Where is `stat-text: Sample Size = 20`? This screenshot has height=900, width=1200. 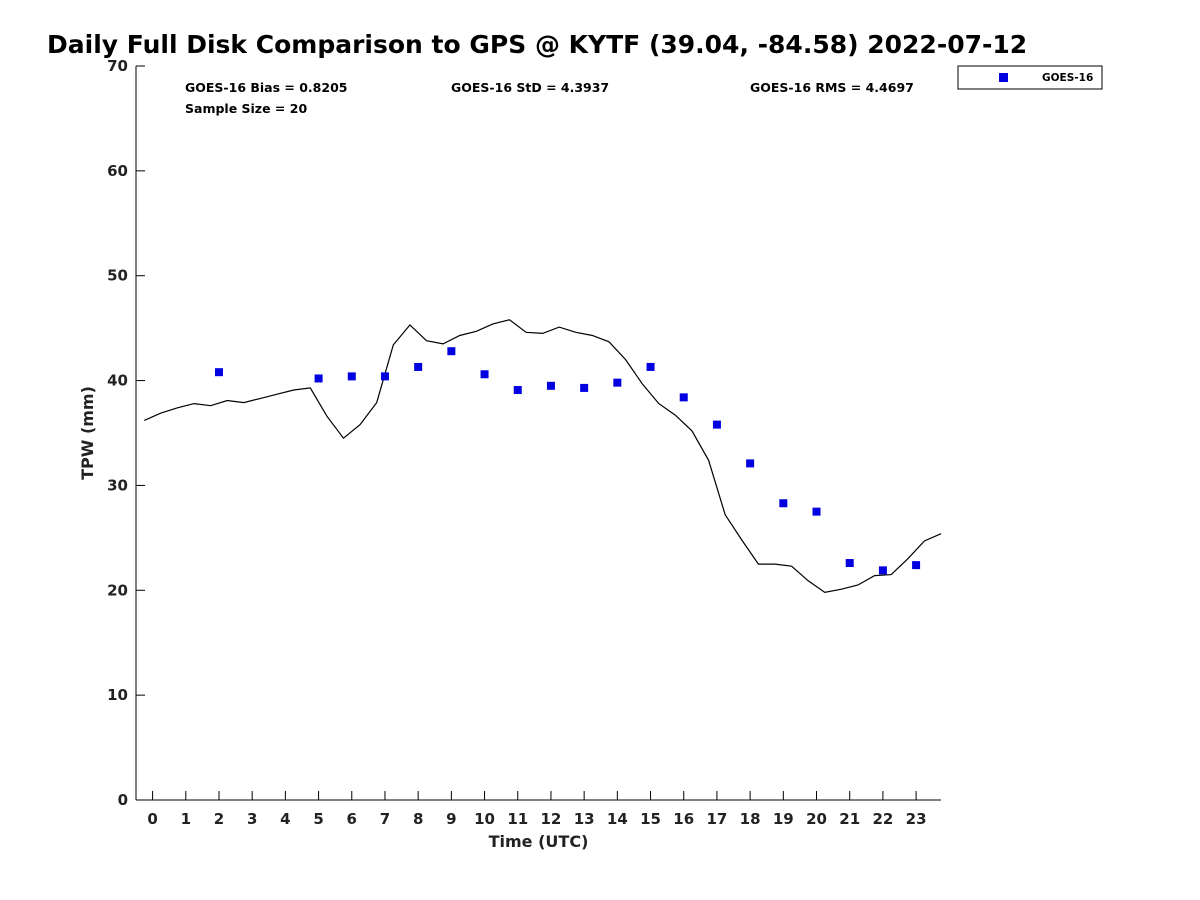 stat-text: Sample Size = 20 is located at coordinates (246, 108).